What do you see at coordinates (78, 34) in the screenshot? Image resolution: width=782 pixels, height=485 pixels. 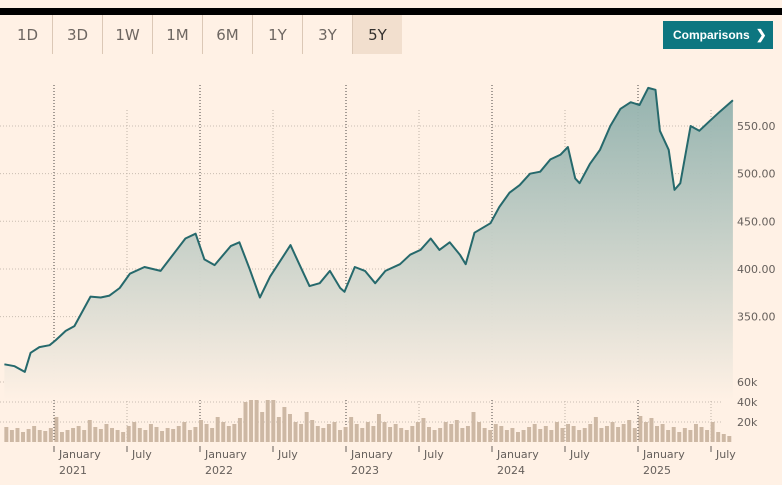 I see `tab-3d: 3D` at bounding box center [78, 34].